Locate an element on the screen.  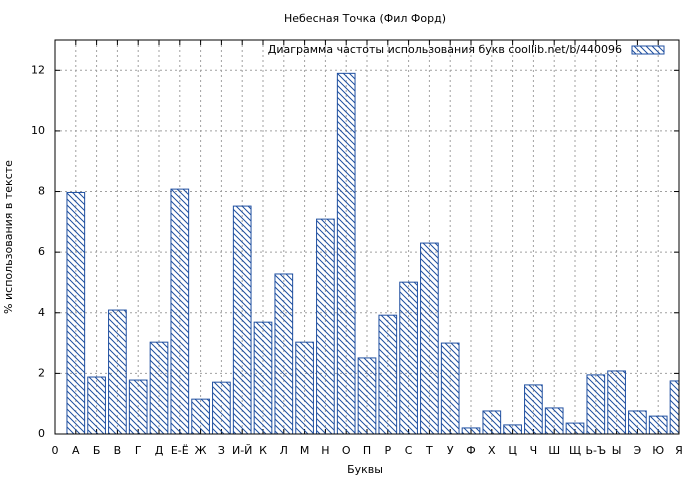
x-tick-label: Е-Ё is located at coordinates (180, 450).